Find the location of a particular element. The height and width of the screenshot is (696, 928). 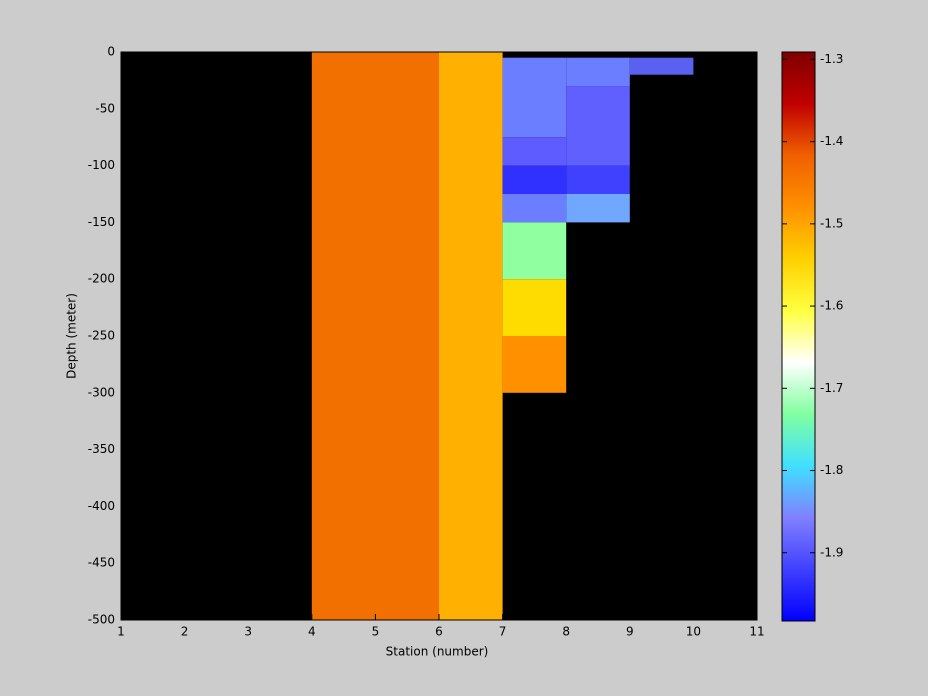

colorbar-tick-label: -1.6 is located at coordinates (831, 306).